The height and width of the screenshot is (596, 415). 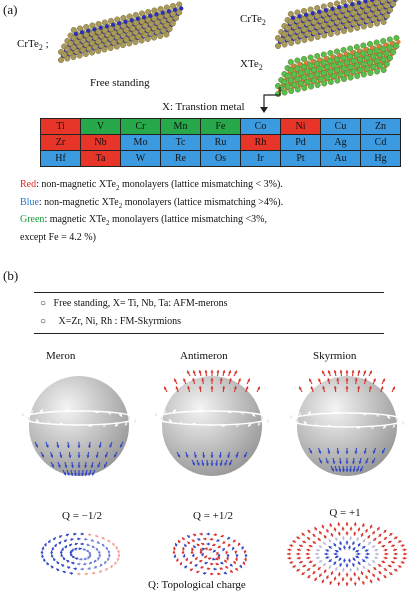 I want to click on crte2-left-label: CrTe2 ;, so click(x=33, y=45).